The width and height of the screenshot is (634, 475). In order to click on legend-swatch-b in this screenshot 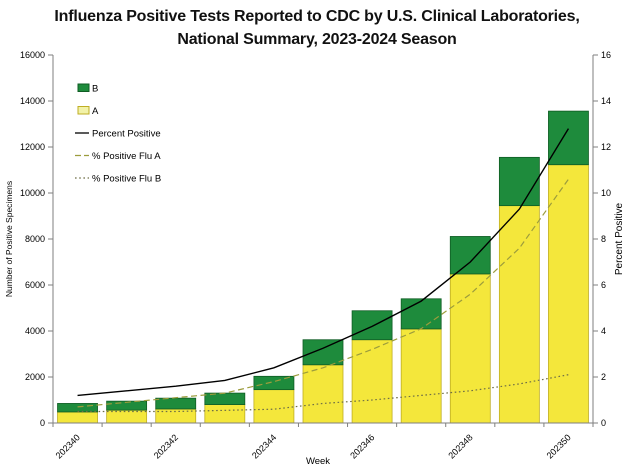, I will do `click(83, 87)`.